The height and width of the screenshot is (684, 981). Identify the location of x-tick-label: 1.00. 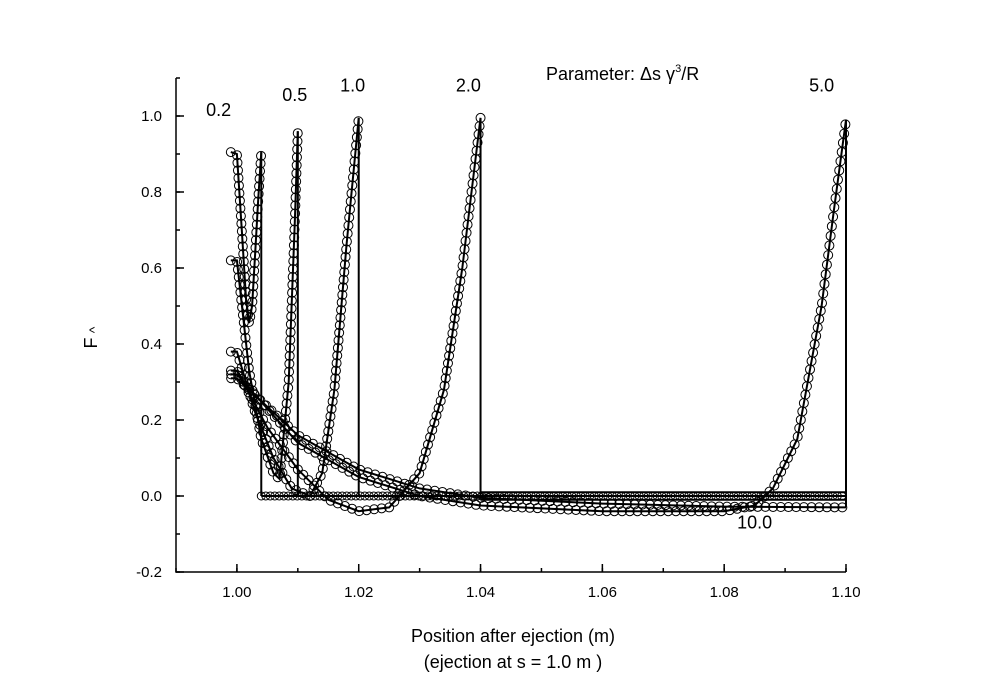
(236, 592).